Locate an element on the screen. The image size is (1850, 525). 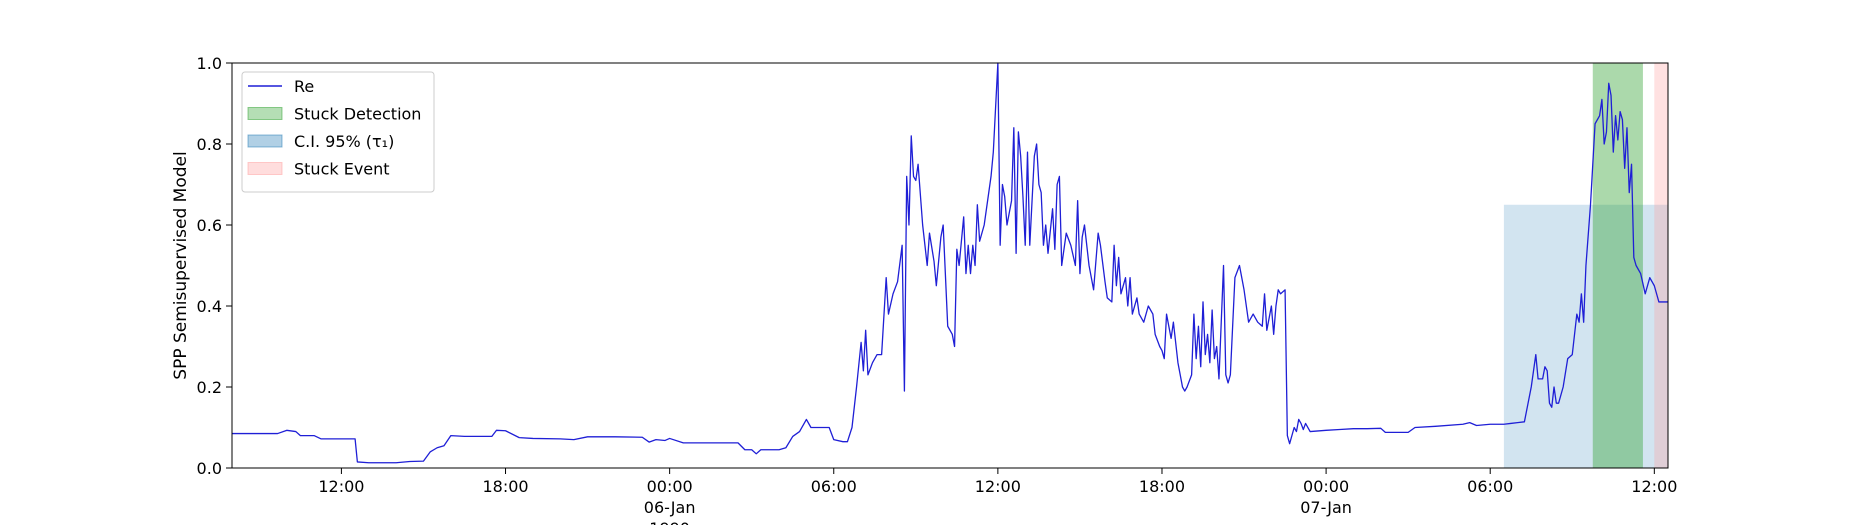
y-tick-label: 0.6 is located at coordinates (209, 225).